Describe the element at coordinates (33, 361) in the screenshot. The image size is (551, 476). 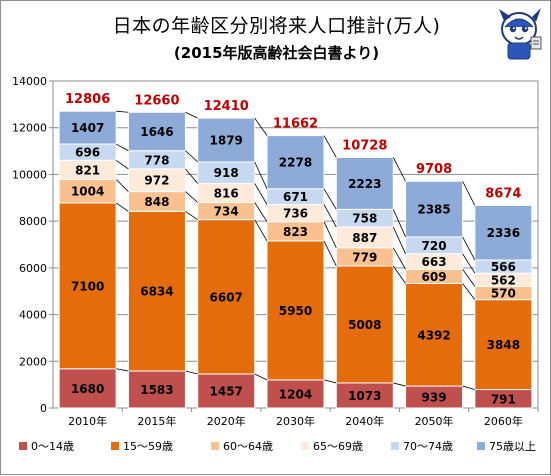
I see `y-tick-label-1: 2000` at that location.